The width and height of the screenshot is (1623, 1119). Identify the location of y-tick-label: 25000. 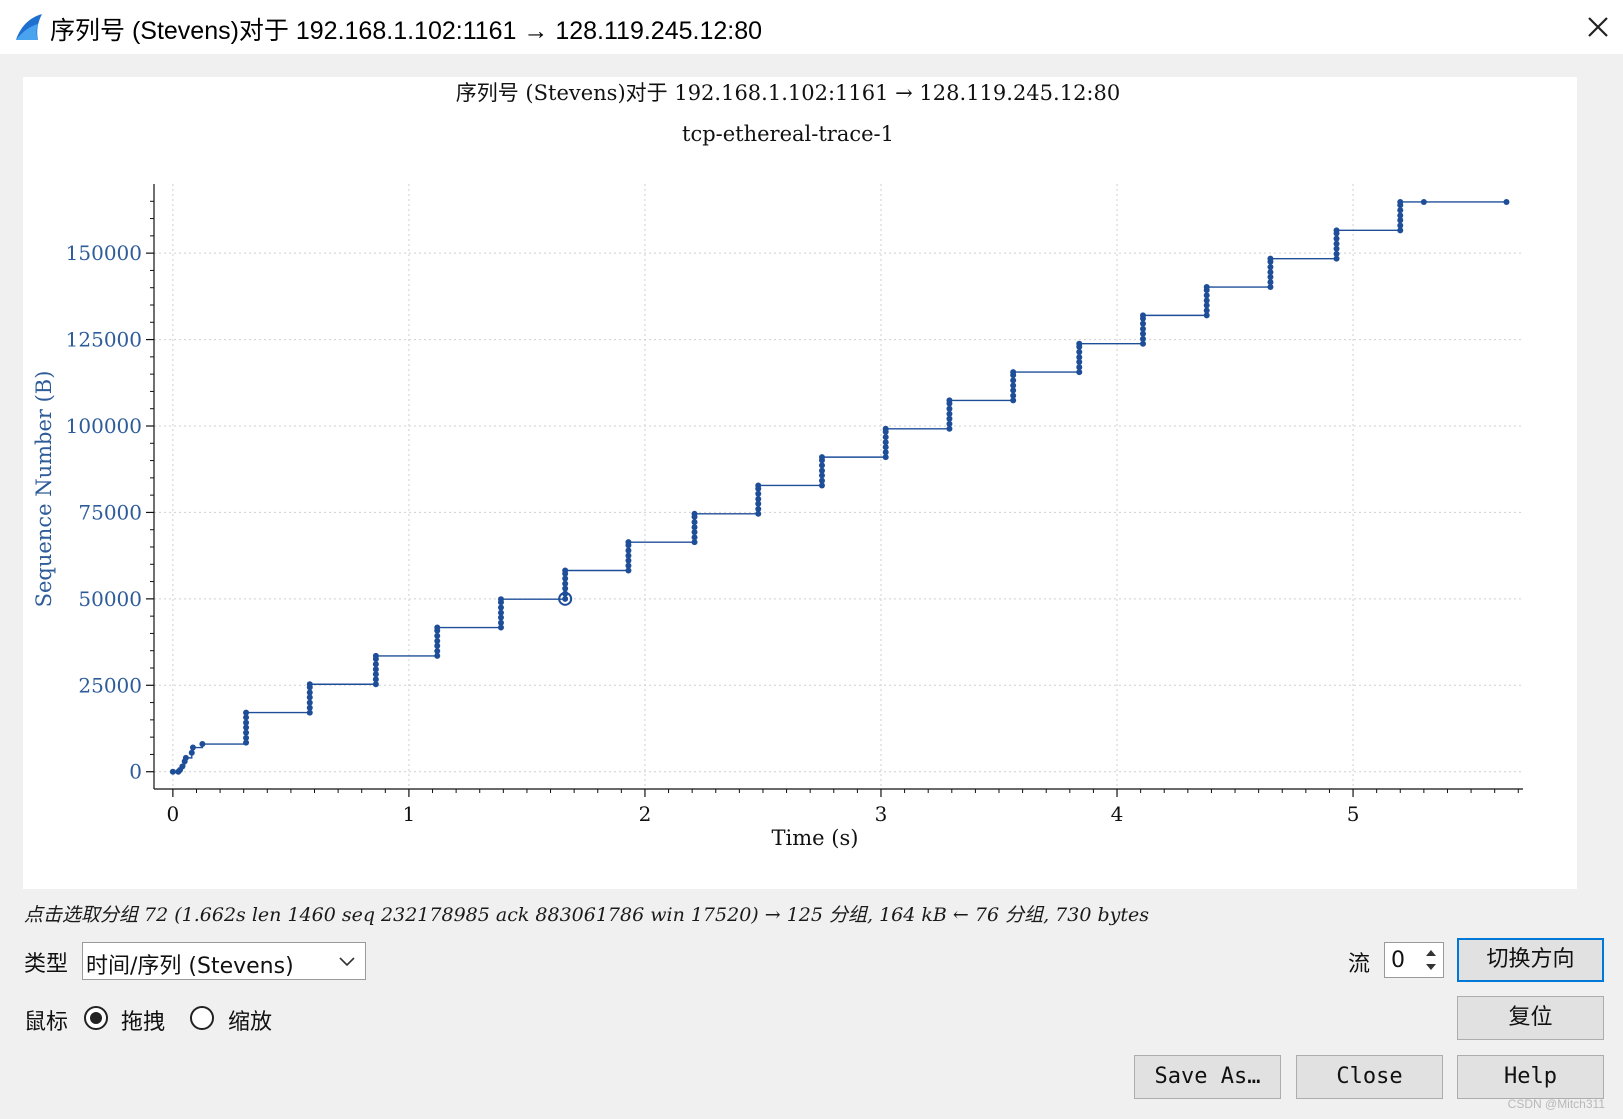
(110, 685).